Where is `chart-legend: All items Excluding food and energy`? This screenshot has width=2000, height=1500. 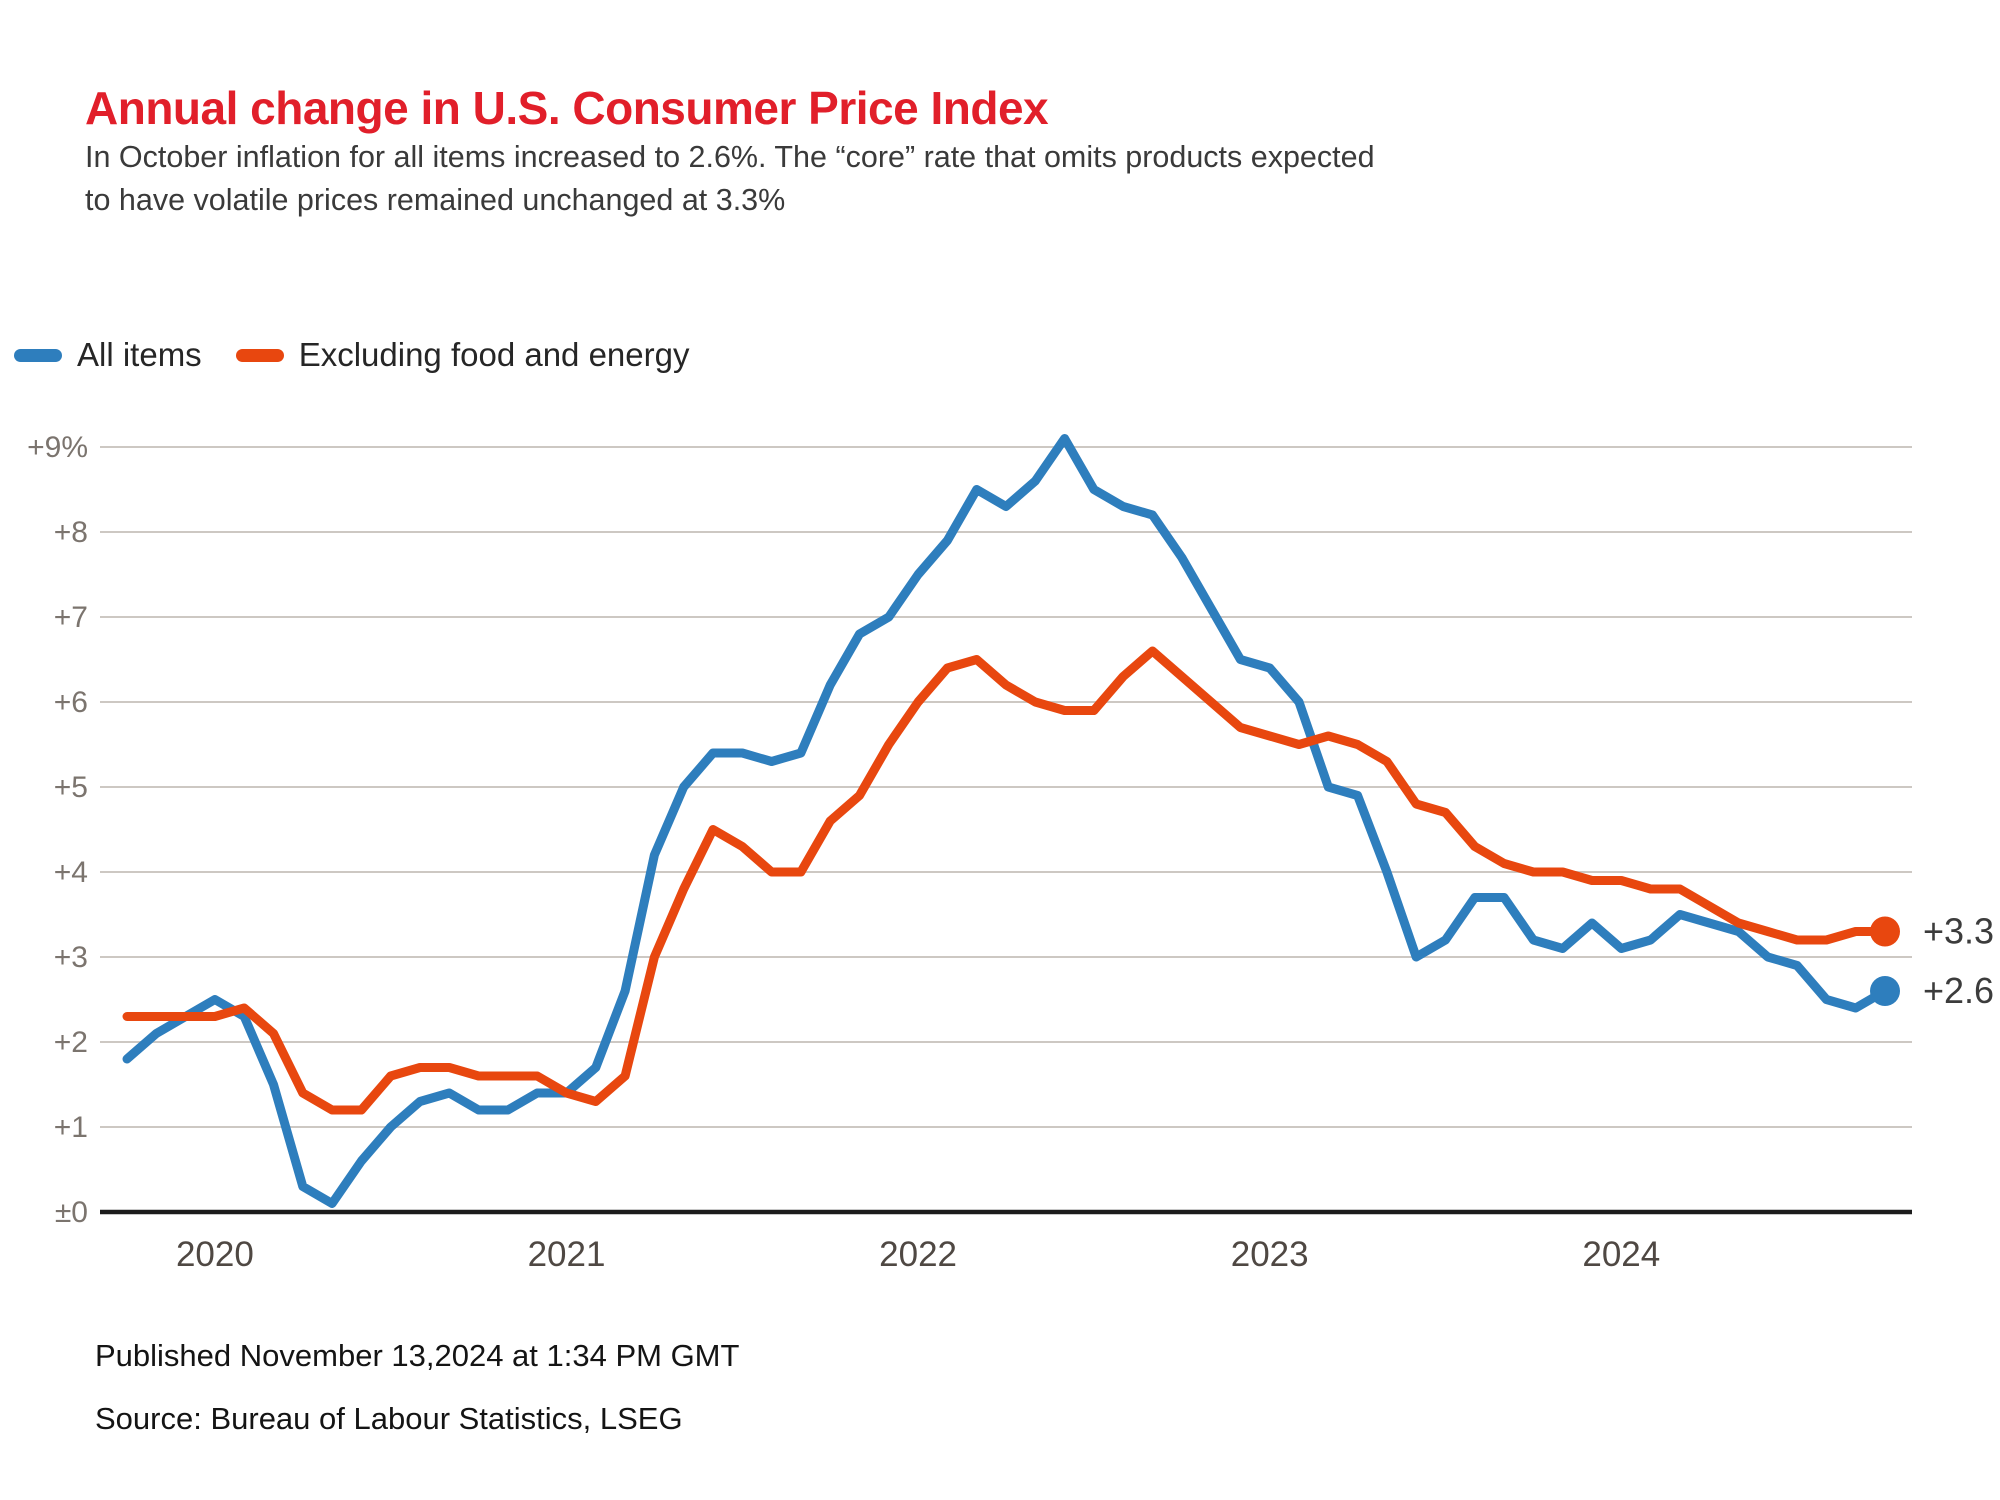
chart-legend: All items Excluding food and energy is located at coordinates (351, 355).